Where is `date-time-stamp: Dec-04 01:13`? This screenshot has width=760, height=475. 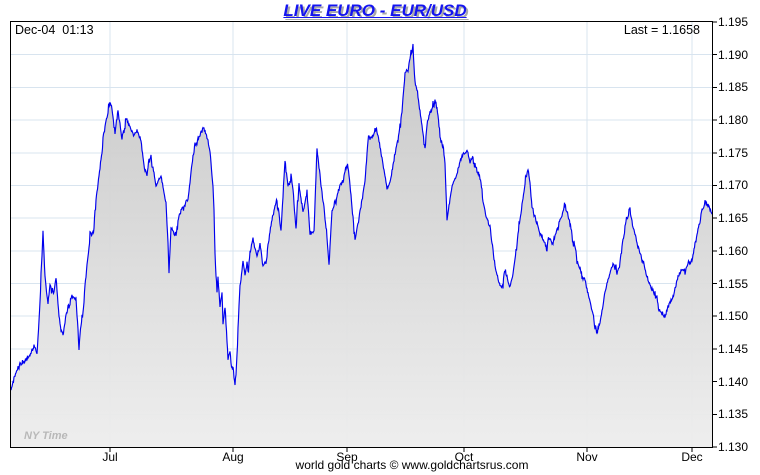 date-time-stamp: Dec-04 01:13 is located at coordinates (54, 30).